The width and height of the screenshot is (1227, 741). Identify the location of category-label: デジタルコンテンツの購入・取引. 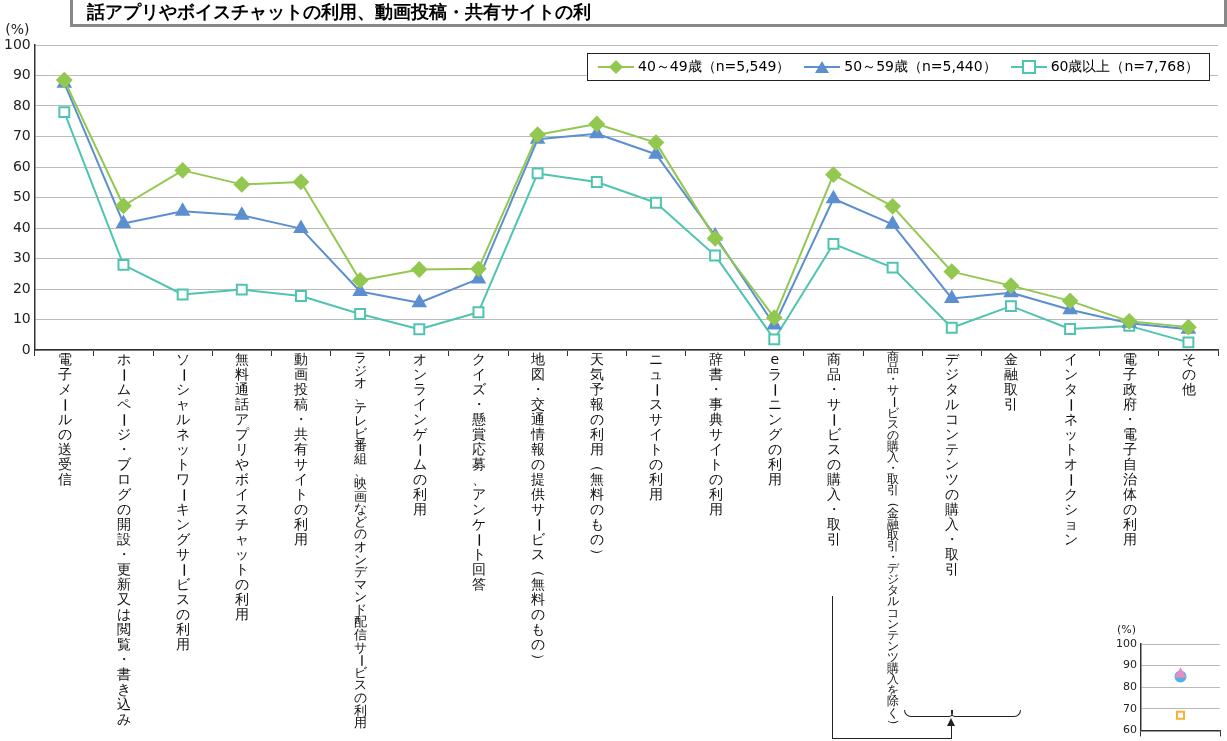
(952, 464).